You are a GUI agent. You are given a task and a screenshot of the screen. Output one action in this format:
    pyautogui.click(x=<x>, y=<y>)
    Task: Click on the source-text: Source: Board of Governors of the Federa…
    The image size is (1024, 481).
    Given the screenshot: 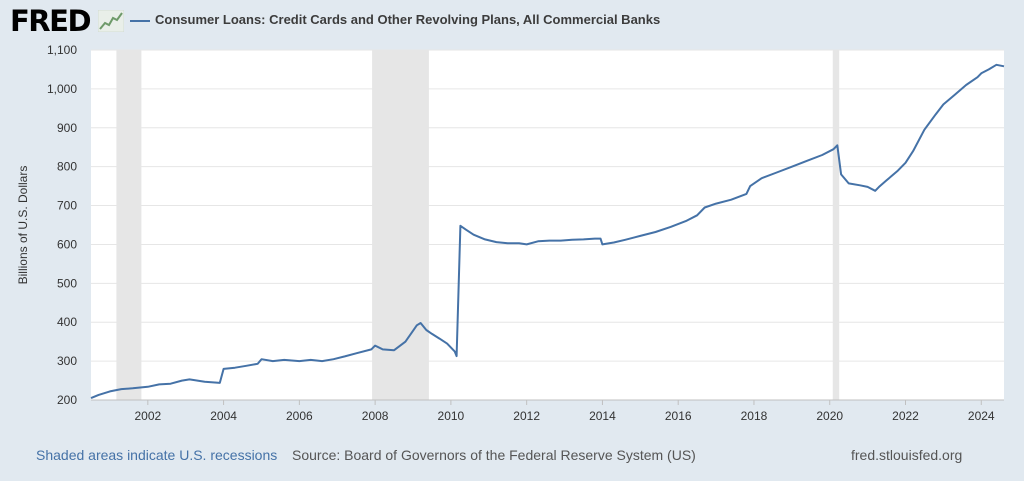 What is the action you would take?
    pyautogui.click(x=494, y=455)
    